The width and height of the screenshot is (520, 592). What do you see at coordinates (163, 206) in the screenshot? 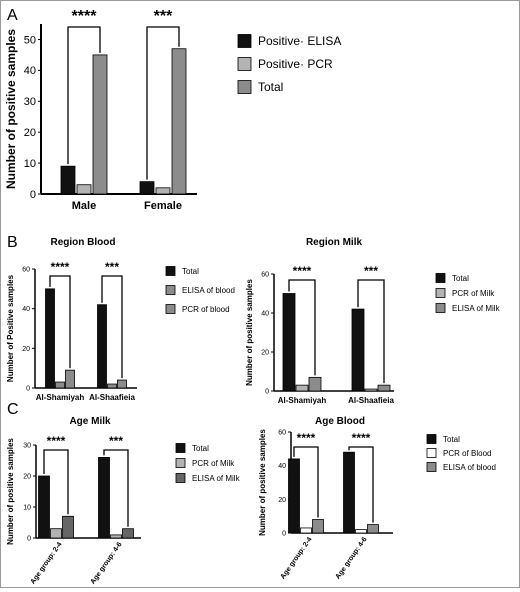
I see `x-tick-label: Female` at bounding box center [163, 206].